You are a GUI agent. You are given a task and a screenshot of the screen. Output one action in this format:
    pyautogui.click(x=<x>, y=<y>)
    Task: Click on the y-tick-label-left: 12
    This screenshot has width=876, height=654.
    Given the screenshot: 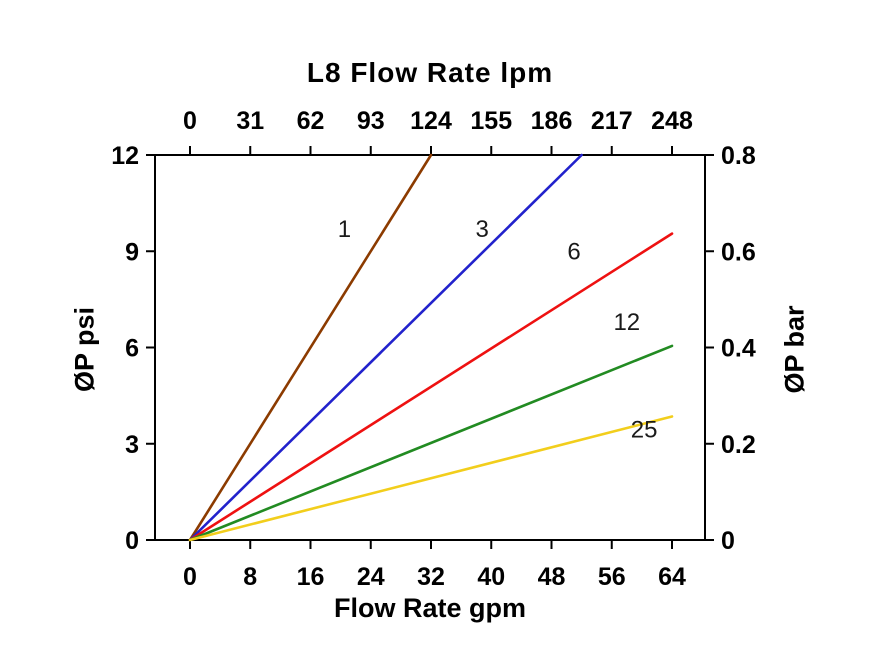 What is the action you would take?
    pyautogui.click(x=125, y=156)
    